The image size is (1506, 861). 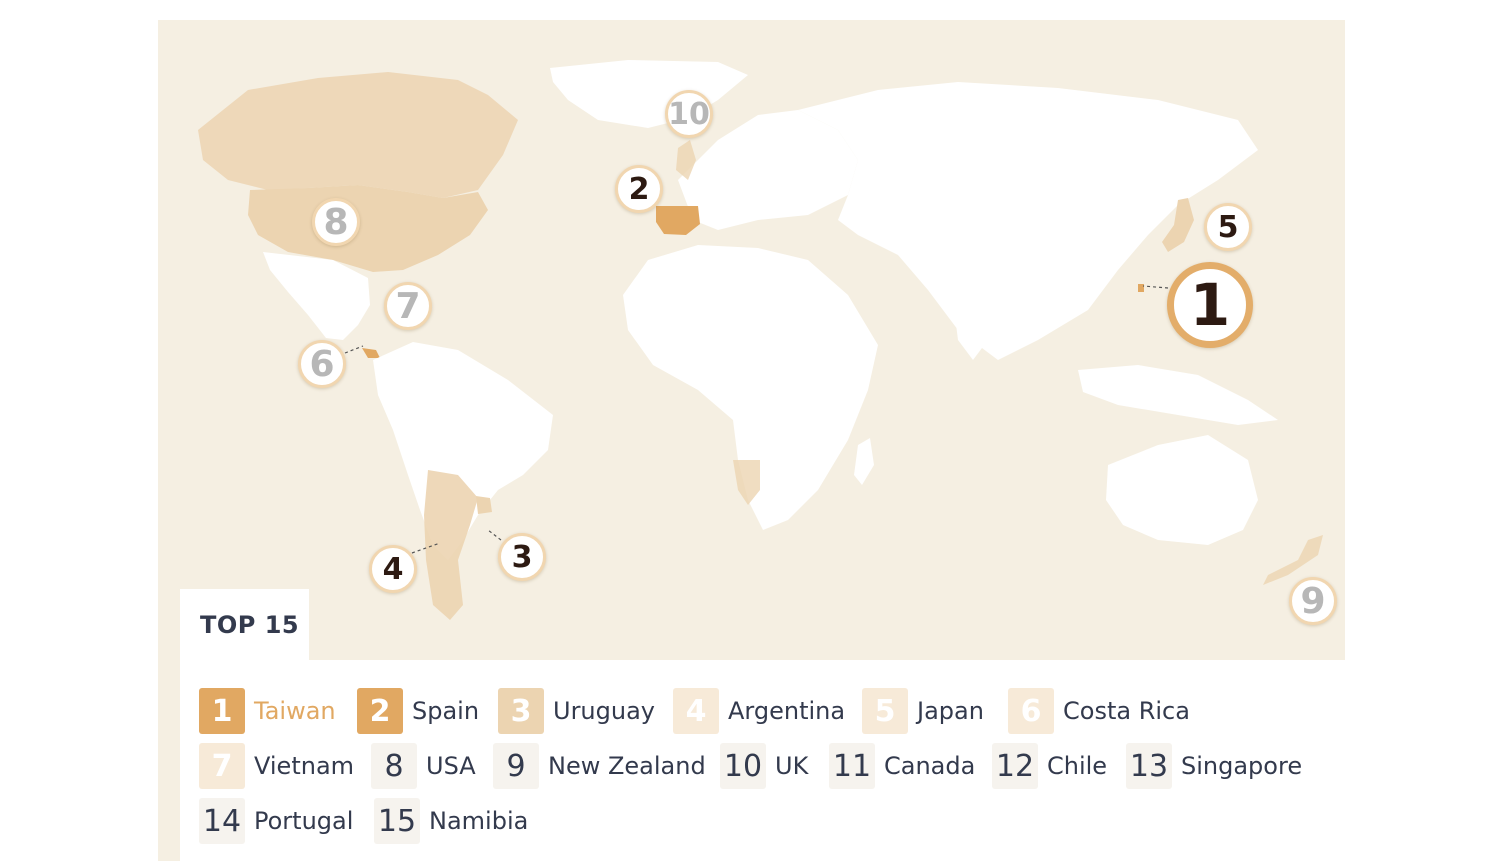 What do you see at coordinates (394, 766) in the screenshot?
I see `rank-badge: 8` at bounding box center [394, 766].